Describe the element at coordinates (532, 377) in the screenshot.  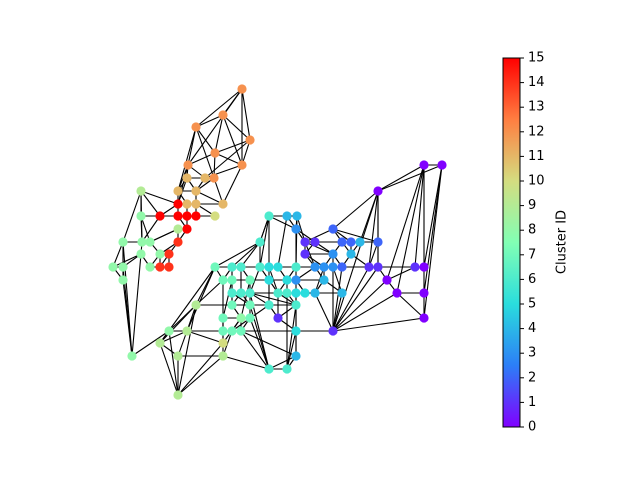
I see `colorbar-tick-label: 2` at that location.